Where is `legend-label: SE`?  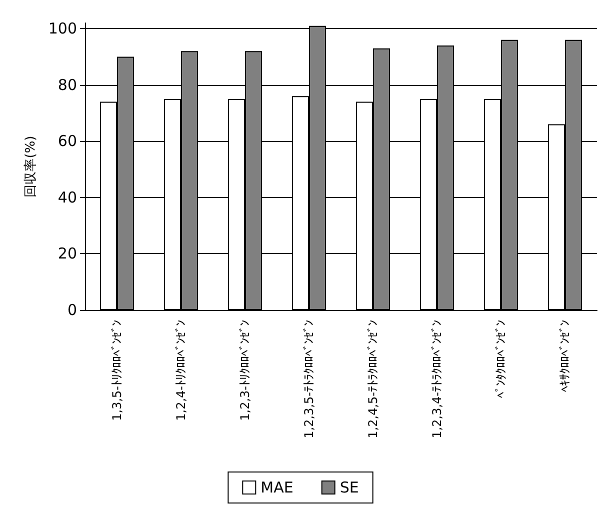
legend-label: SE is located at coordinates (349, 487).